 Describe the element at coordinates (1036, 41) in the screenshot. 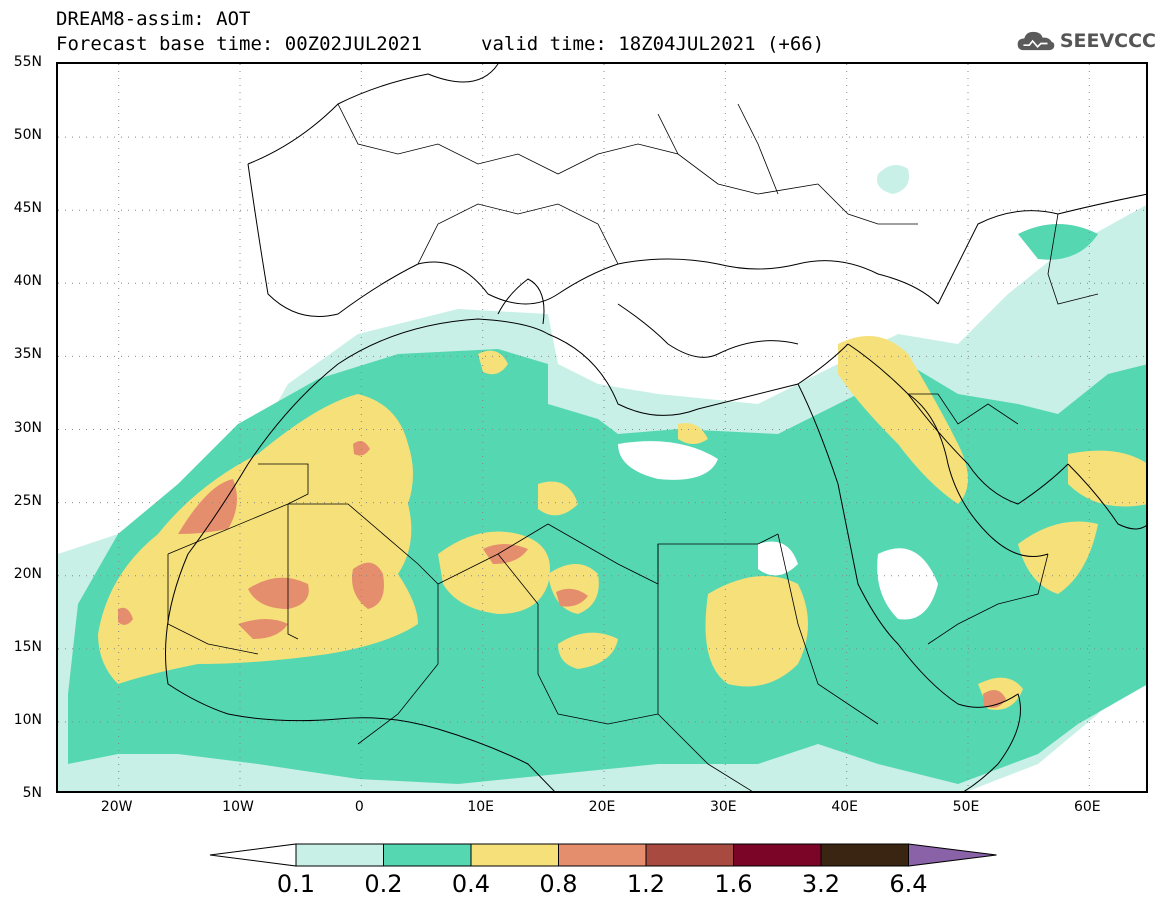

I see `cloud-icon` at that location.